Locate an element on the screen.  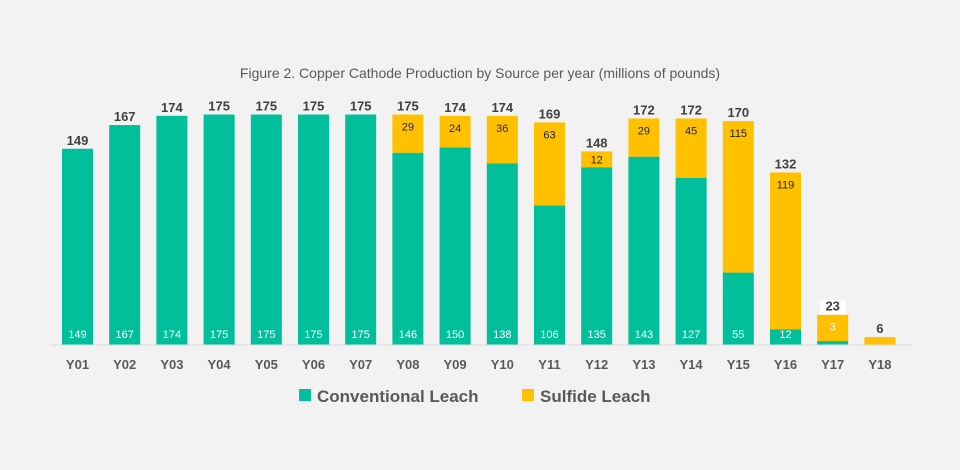
x-tick-y15: Y15 is located at coordinates (738, 364).